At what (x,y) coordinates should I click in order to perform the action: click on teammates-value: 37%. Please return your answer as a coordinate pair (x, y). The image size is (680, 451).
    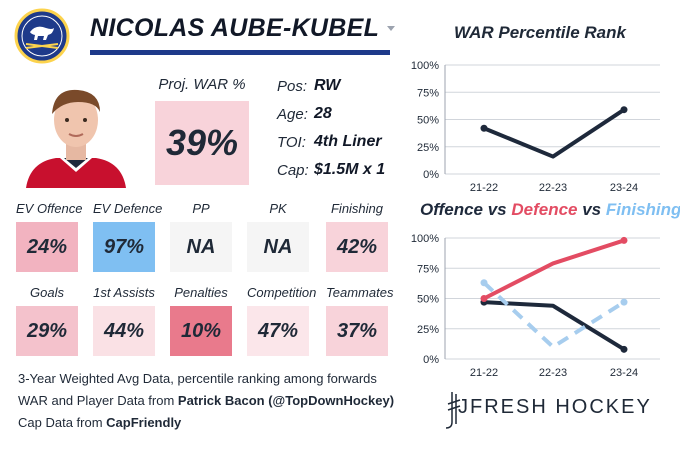
    Looking at the image, I should click on (357, 331).